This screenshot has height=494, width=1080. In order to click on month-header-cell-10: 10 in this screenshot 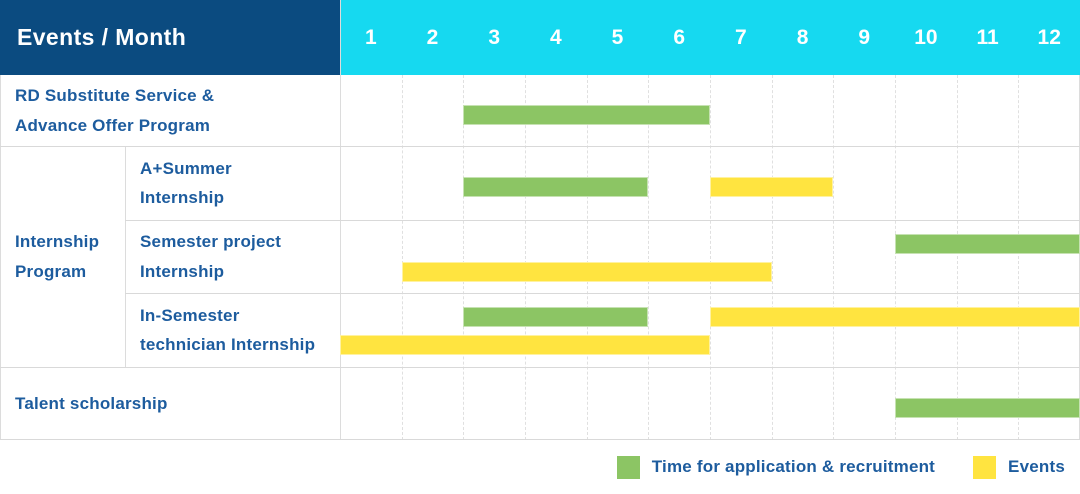, I will do `click(926, 37)`.